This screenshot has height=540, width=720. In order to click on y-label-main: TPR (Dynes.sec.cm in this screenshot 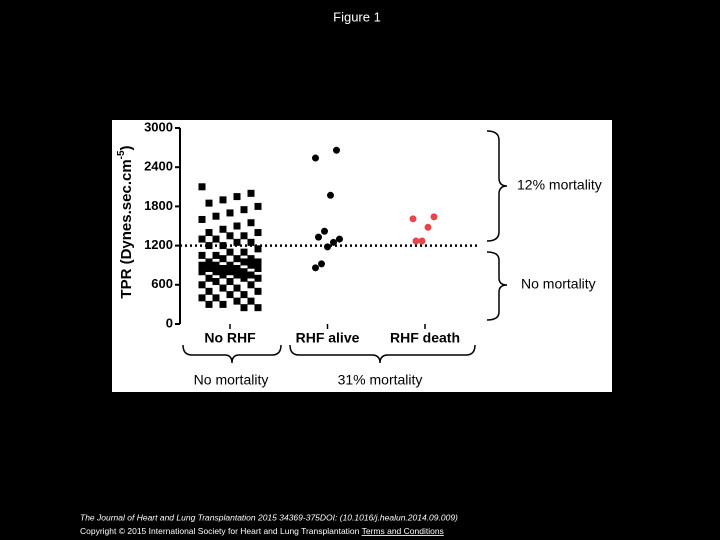, I will do `click(126, 228)`.